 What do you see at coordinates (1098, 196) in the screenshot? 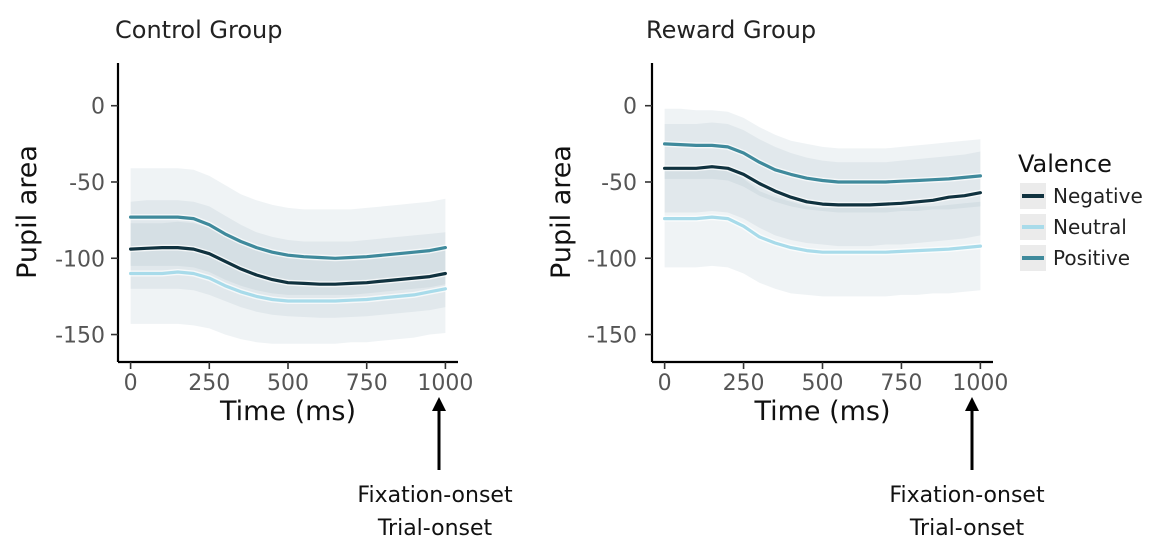
I see `legend-label-negative: Negative` at bounding box center [1098, 196].